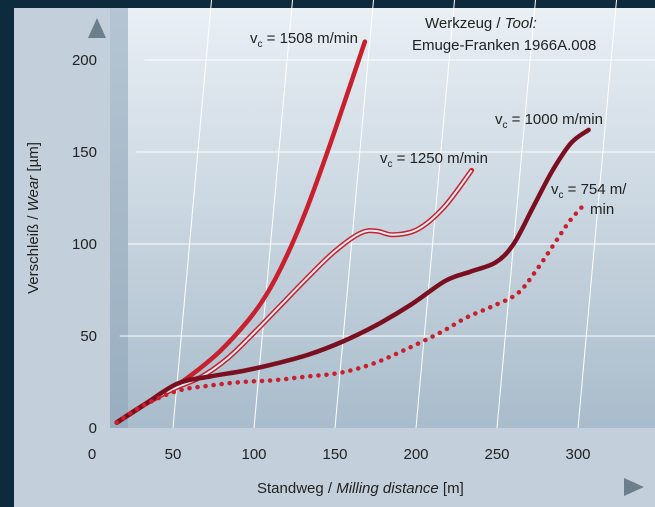 Image resolution: width=655 pixels, height=507 pixels. Describe the element at coordinates (173, 454) in the screenshot. I see `x-tick-label: 50` at that location.